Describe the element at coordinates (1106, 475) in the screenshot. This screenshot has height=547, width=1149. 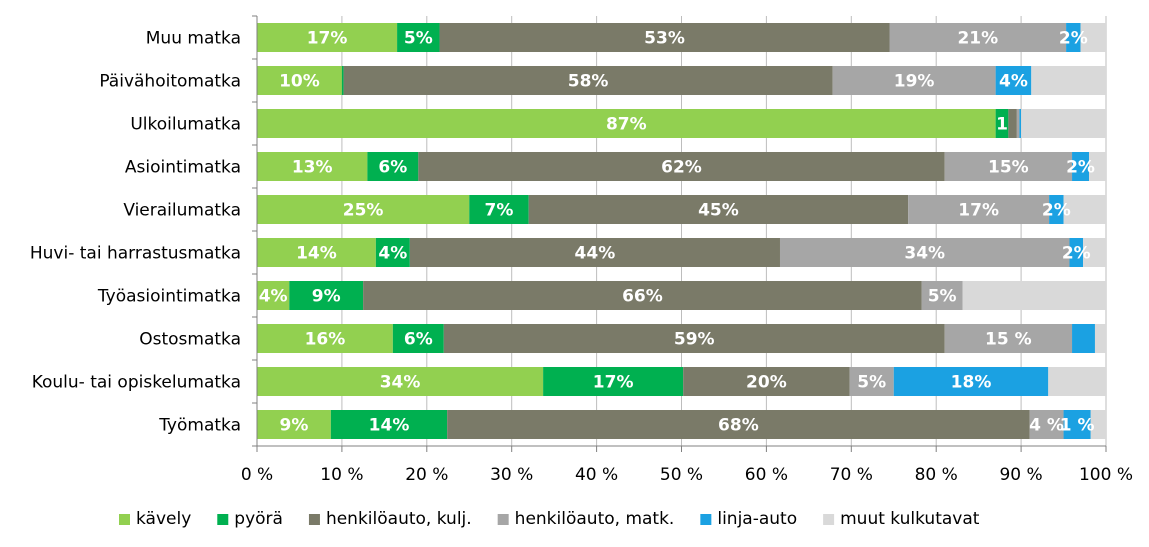
I see `x-tick-label: 100 %` at that location.